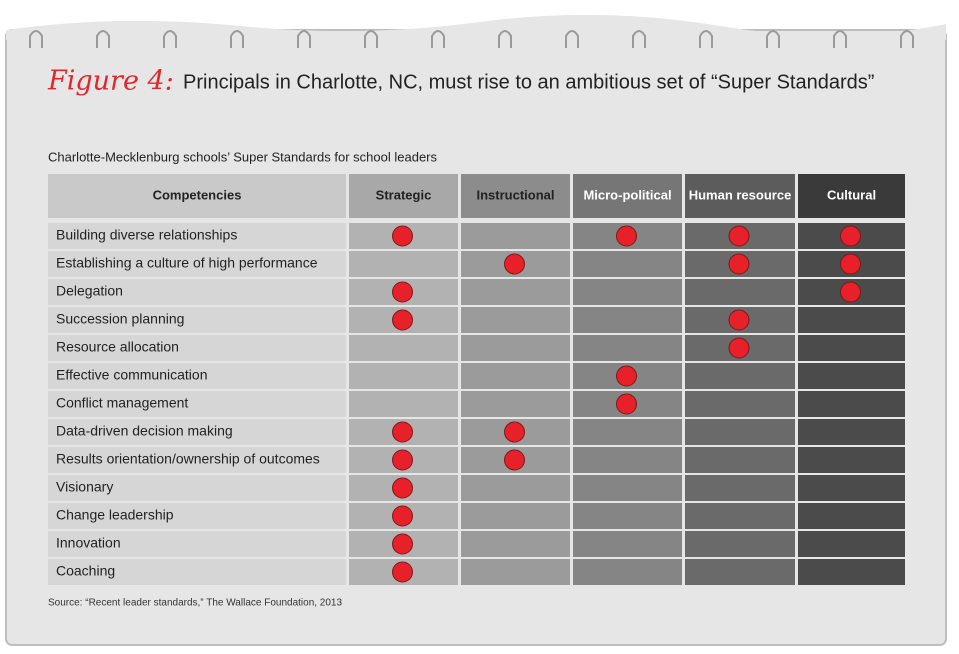 This screenshot has height=654, width=959. I want to click on binding, so click(471, 39).